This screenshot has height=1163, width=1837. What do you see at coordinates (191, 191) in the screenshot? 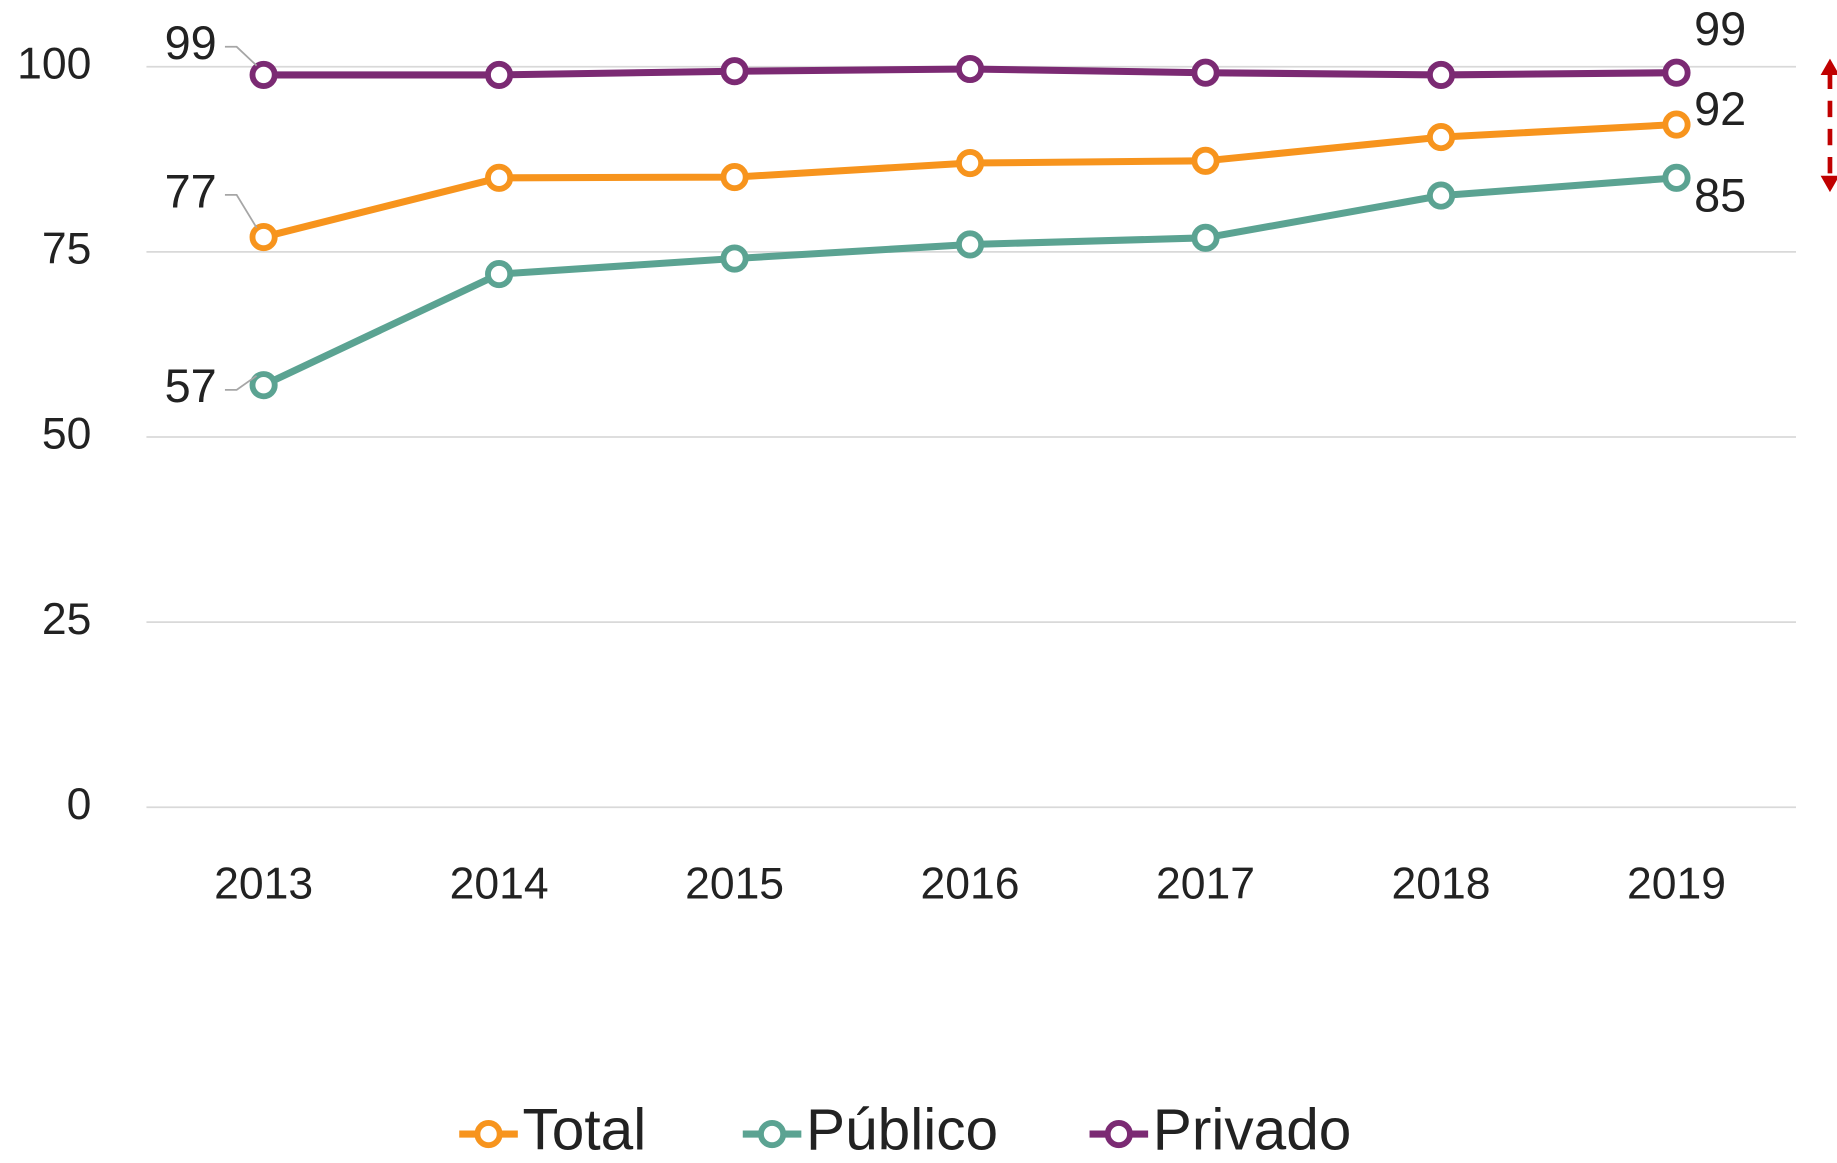
I see `data-label: 77` at bounding box center [191, 191].